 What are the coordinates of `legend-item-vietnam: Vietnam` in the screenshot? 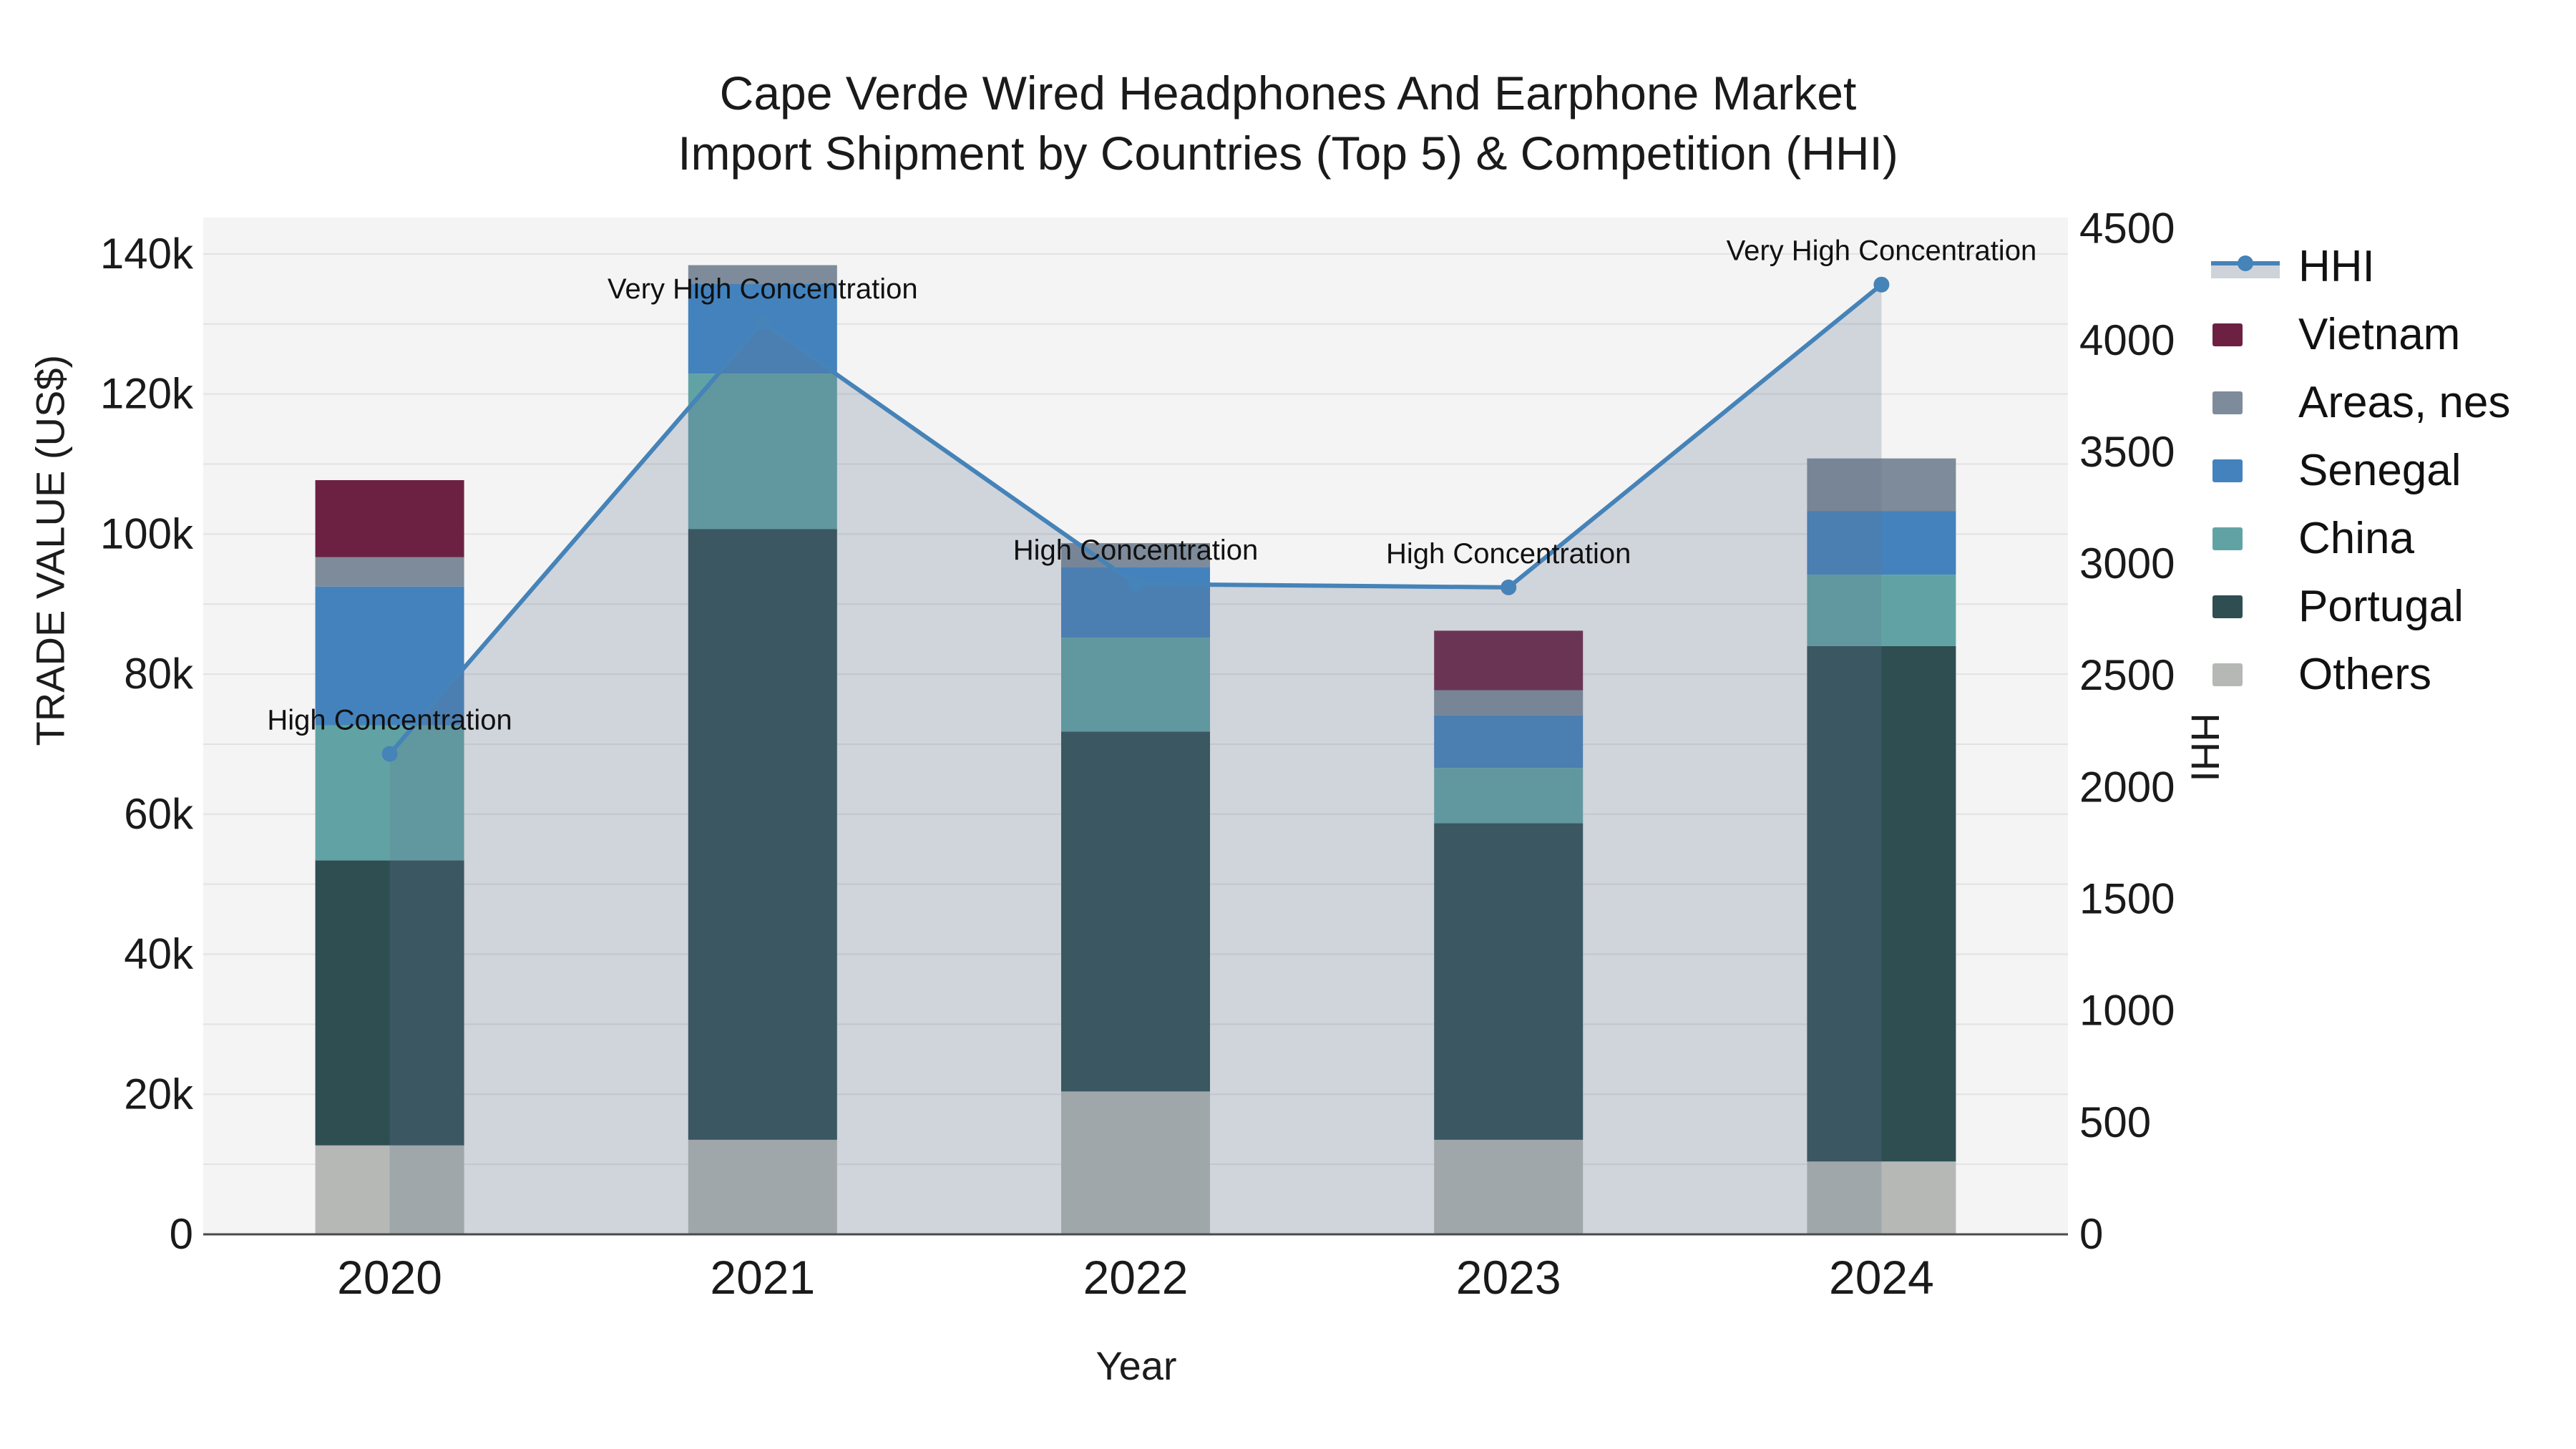 It's located at (2360, 335).